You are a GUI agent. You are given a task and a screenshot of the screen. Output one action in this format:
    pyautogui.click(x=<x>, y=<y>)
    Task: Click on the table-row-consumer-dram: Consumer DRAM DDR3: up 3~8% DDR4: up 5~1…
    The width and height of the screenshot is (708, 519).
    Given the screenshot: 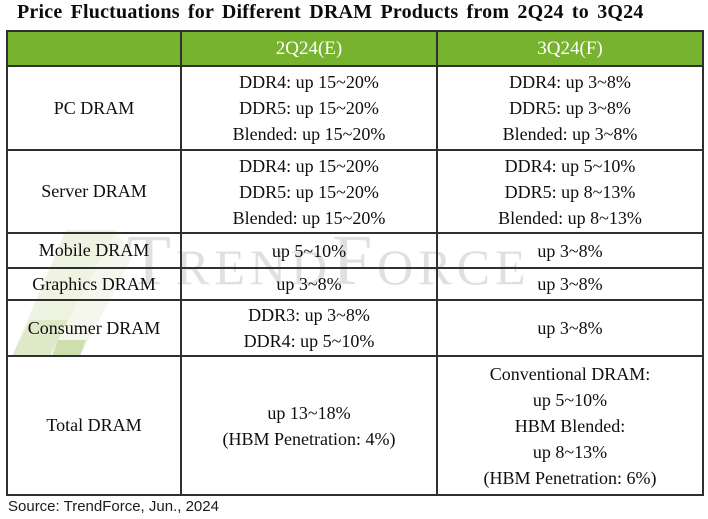 What is the action you would take?
    pyautogui.click(x=355, y=328)
    